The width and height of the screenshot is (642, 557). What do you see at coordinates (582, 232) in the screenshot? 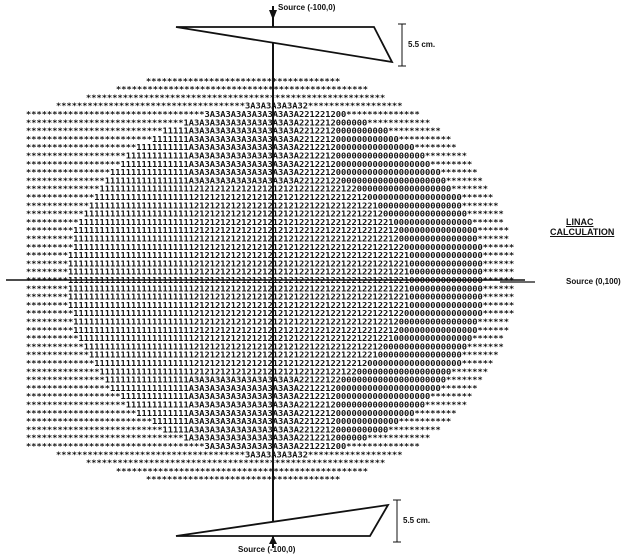
I see `calculation-label-line2: CALCULATION` at bounding box center [582, 232].